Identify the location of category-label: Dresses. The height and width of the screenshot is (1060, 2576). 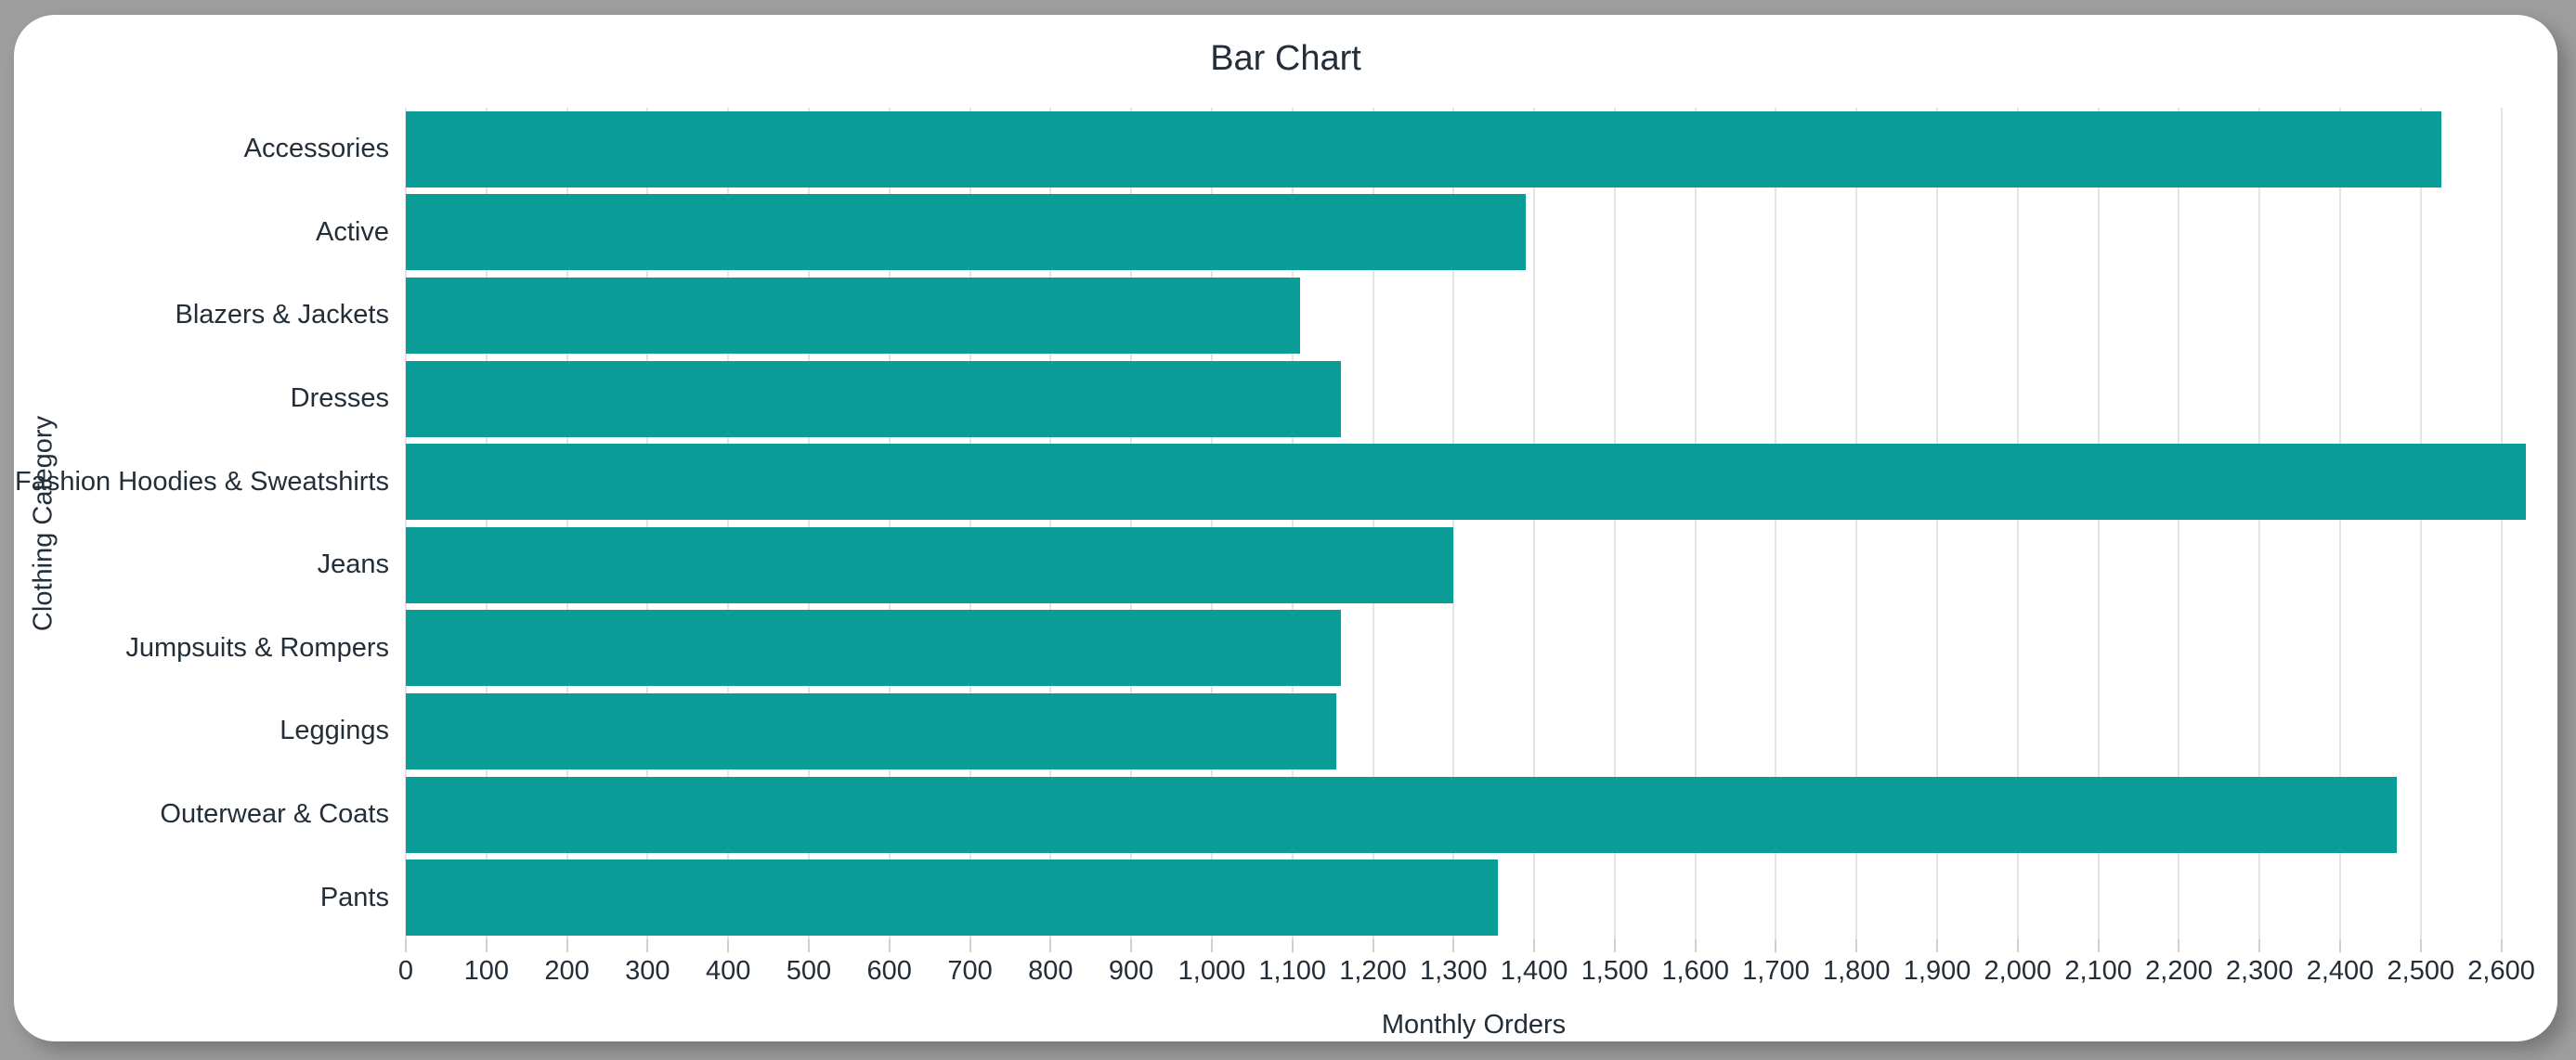
(339, 399).